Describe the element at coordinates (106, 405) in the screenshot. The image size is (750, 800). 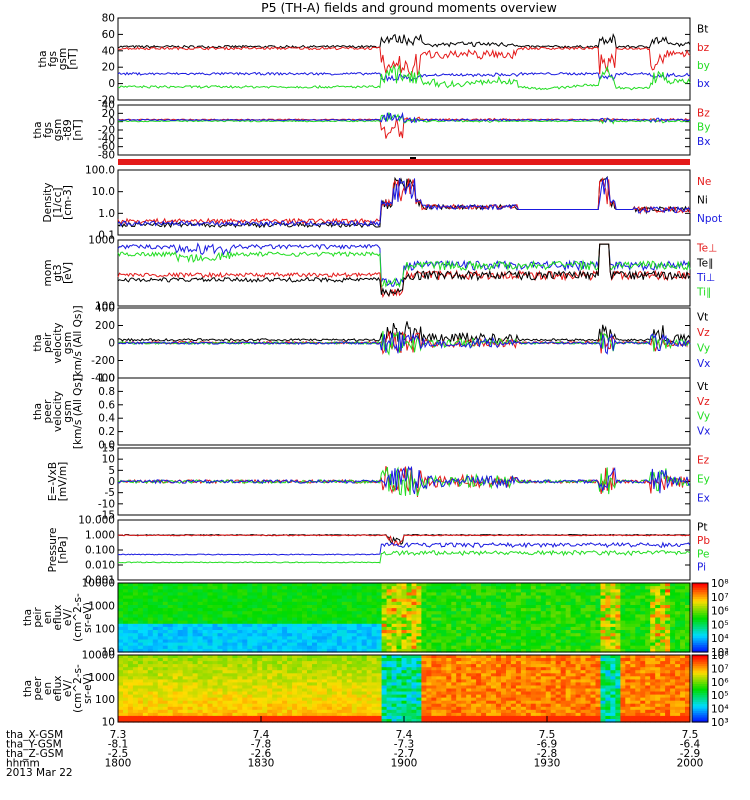
I see `y-tick-label: 0.6` at that location.